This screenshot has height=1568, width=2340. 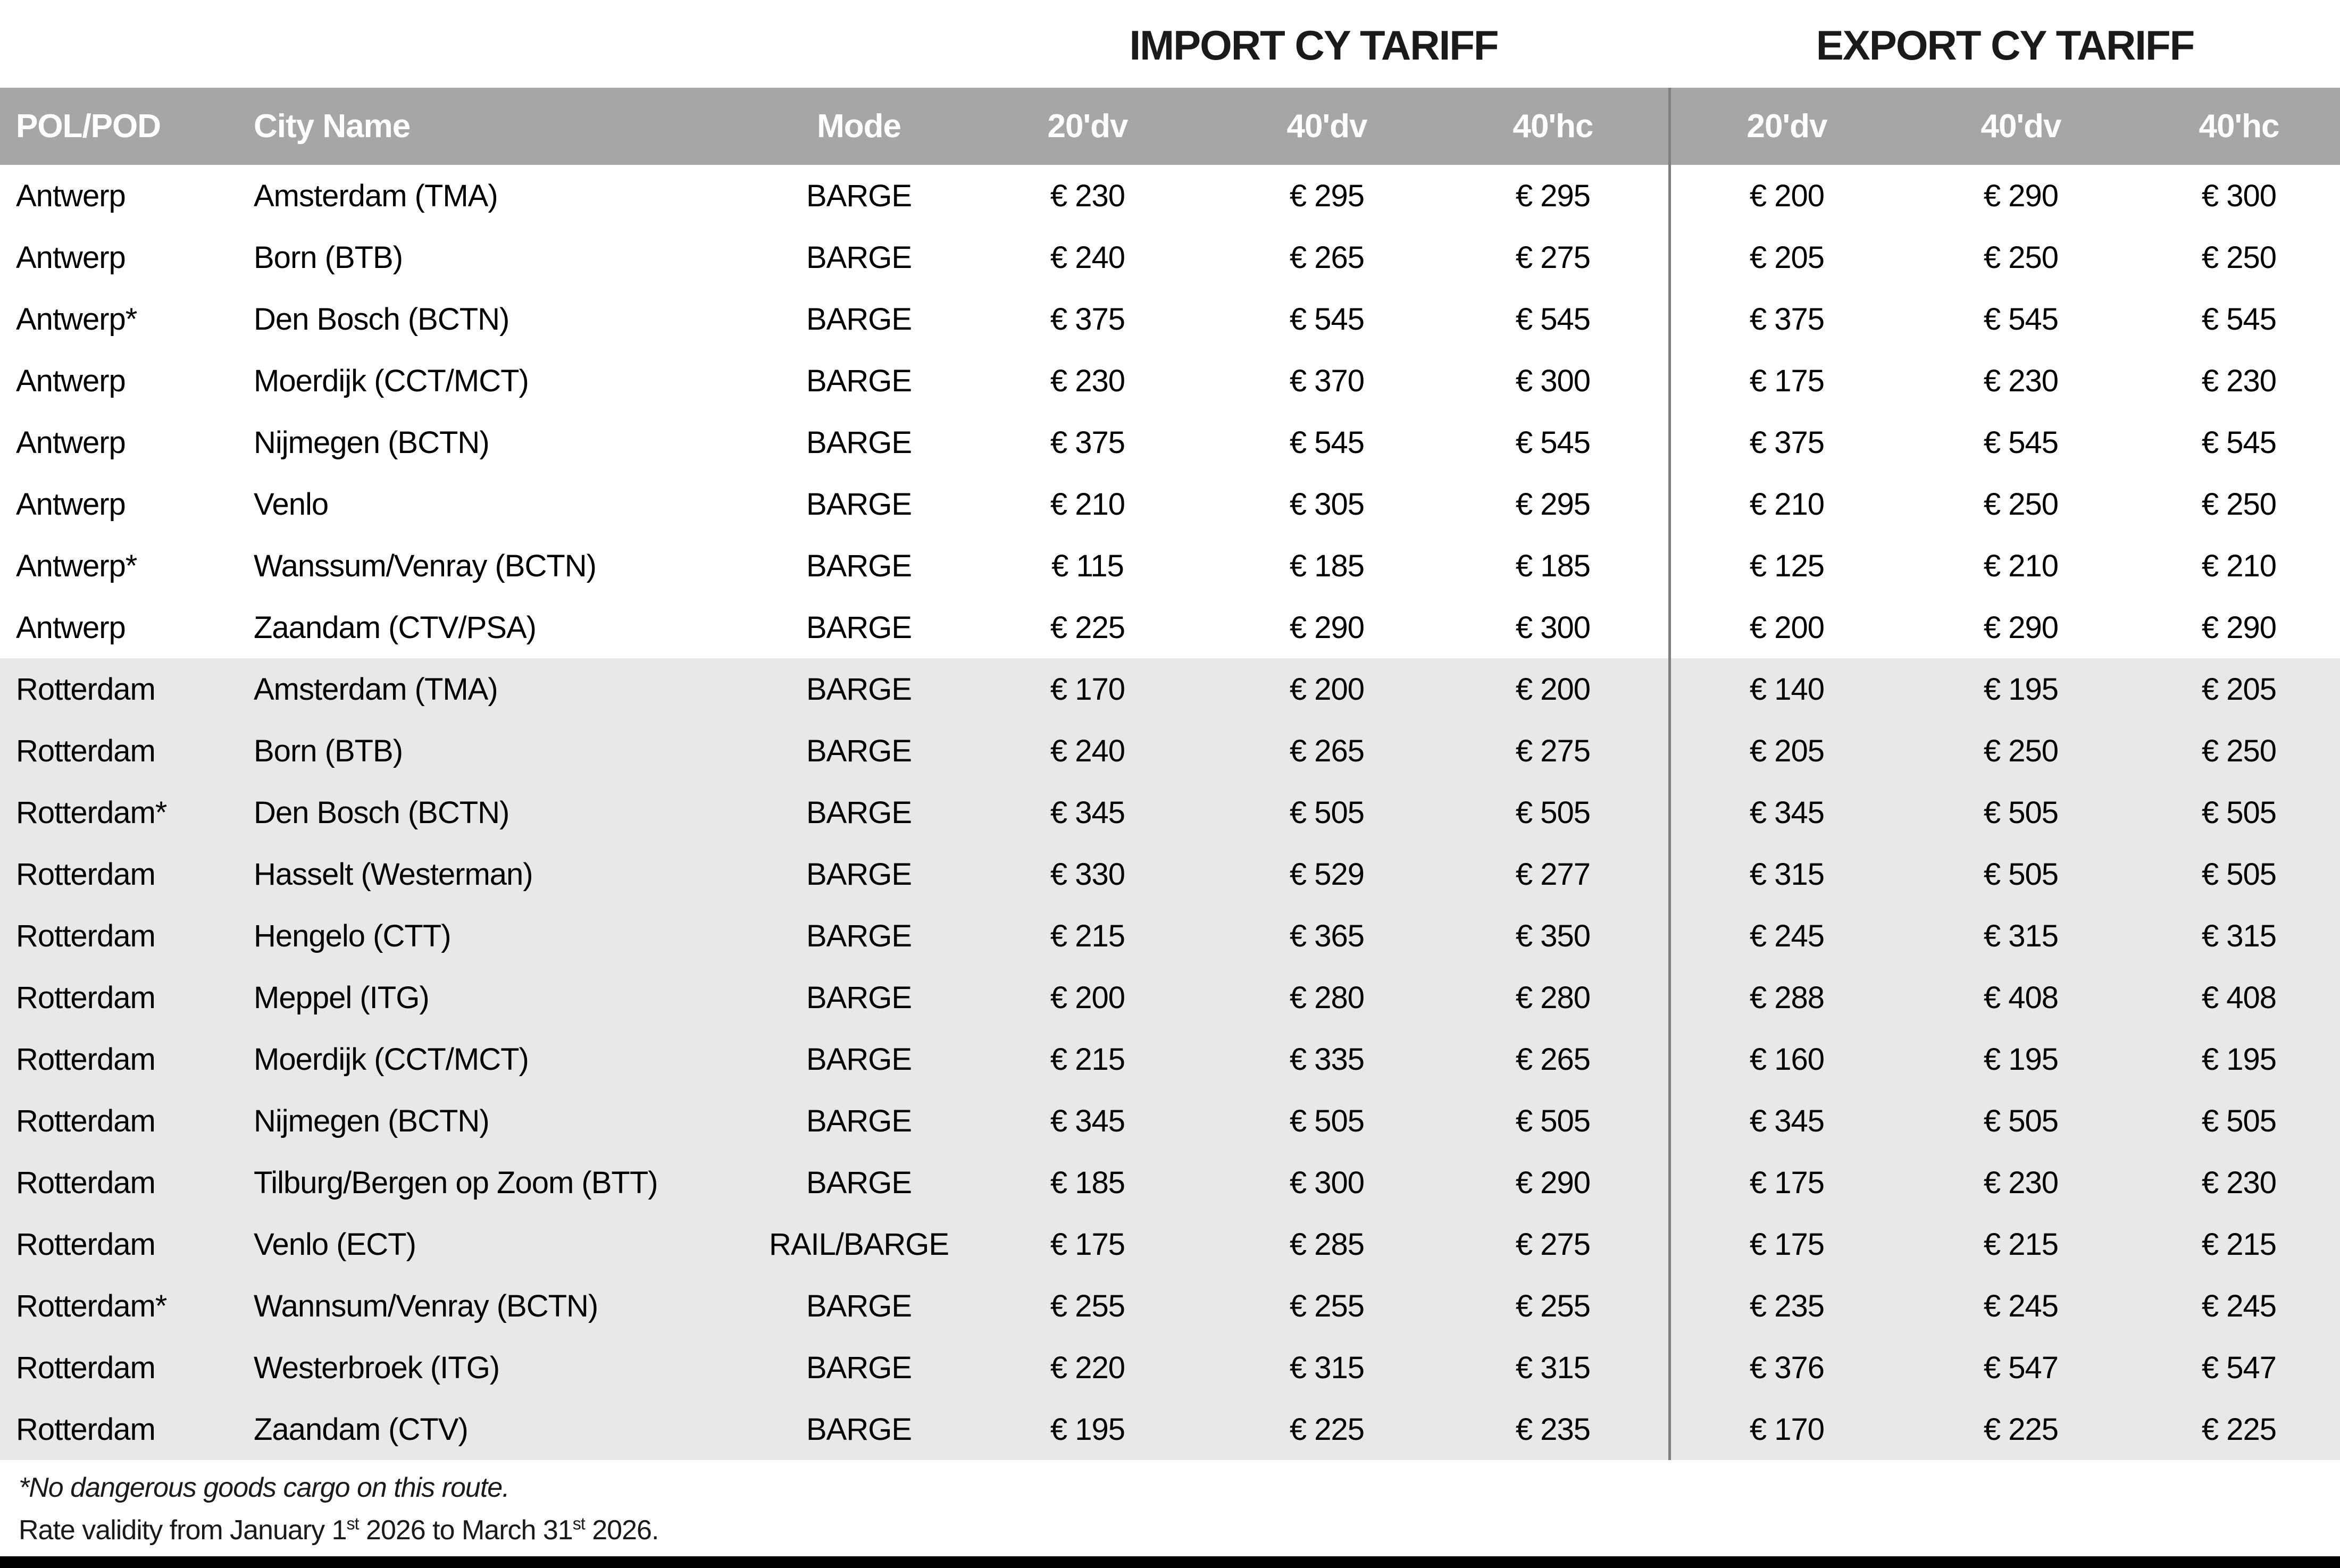 What do you see at coordinates (1327, 875) in the screenshot?
I see `import-40dv-value: € 529` at bounding box center [1327, 875].